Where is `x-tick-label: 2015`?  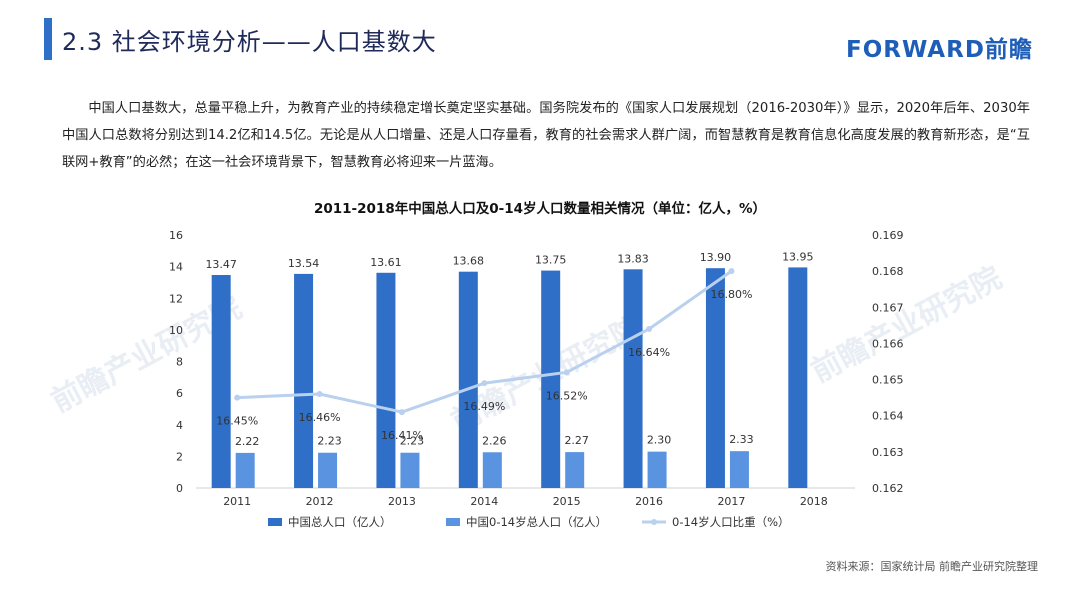
x-tick-label: 2015 is located at coordinates (567, 501).